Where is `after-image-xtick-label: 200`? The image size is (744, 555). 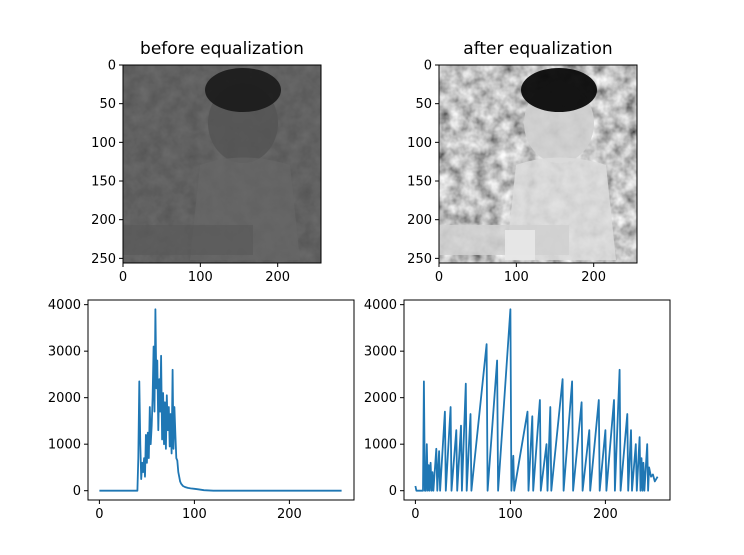
after-image-xtick-label: 200 is located at coordinates (593, 277).